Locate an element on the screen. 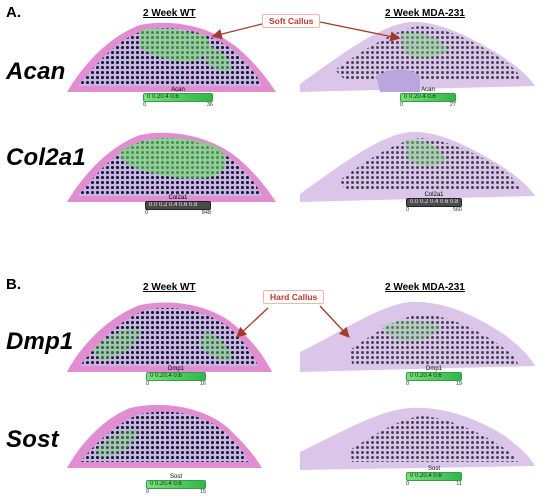  hard-callus-label: Hard Callus is located at coordinates (294, 297).